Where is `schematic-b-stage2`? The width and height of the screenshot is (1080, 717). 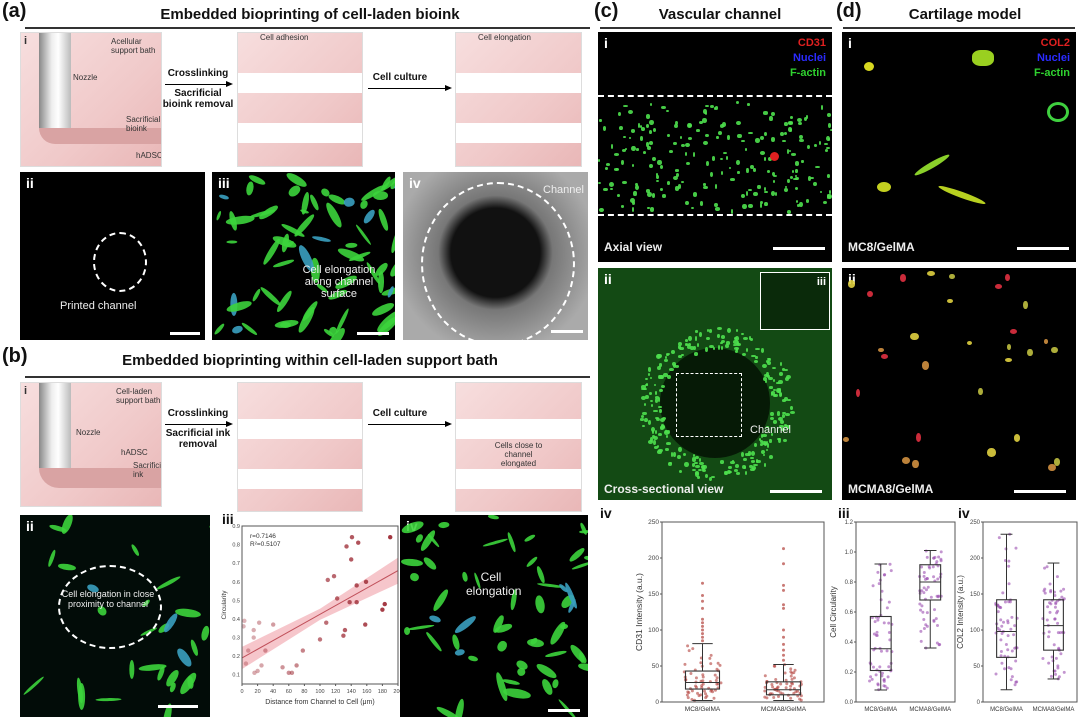 schematic-b-stage2 is located at coordinates (300, 447).